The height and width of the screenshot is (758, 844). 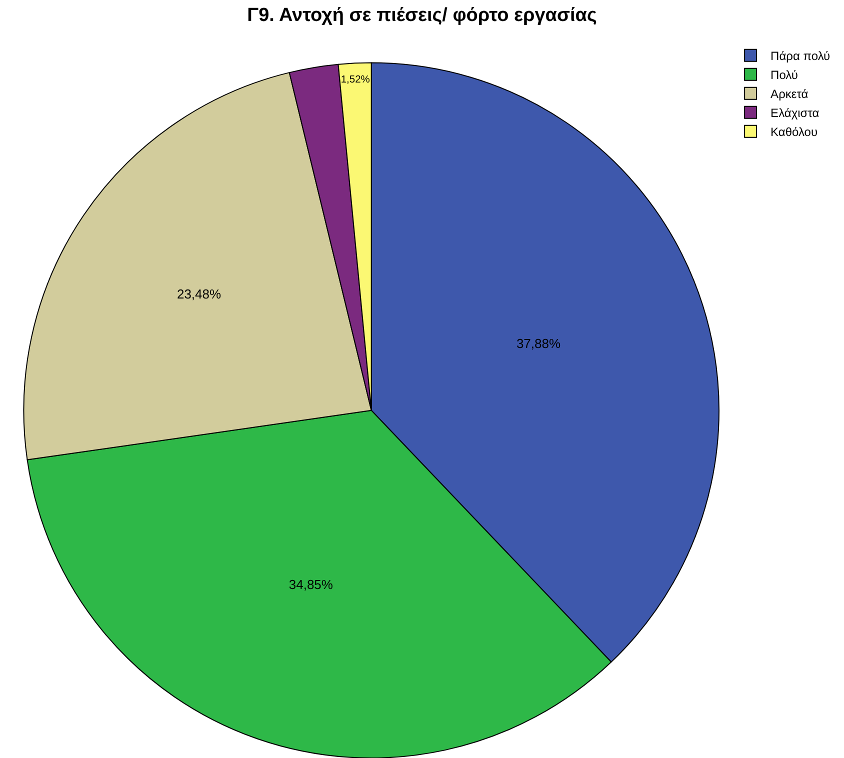 I want to click on data-label: 1,52%, so click(x=355, y=80).